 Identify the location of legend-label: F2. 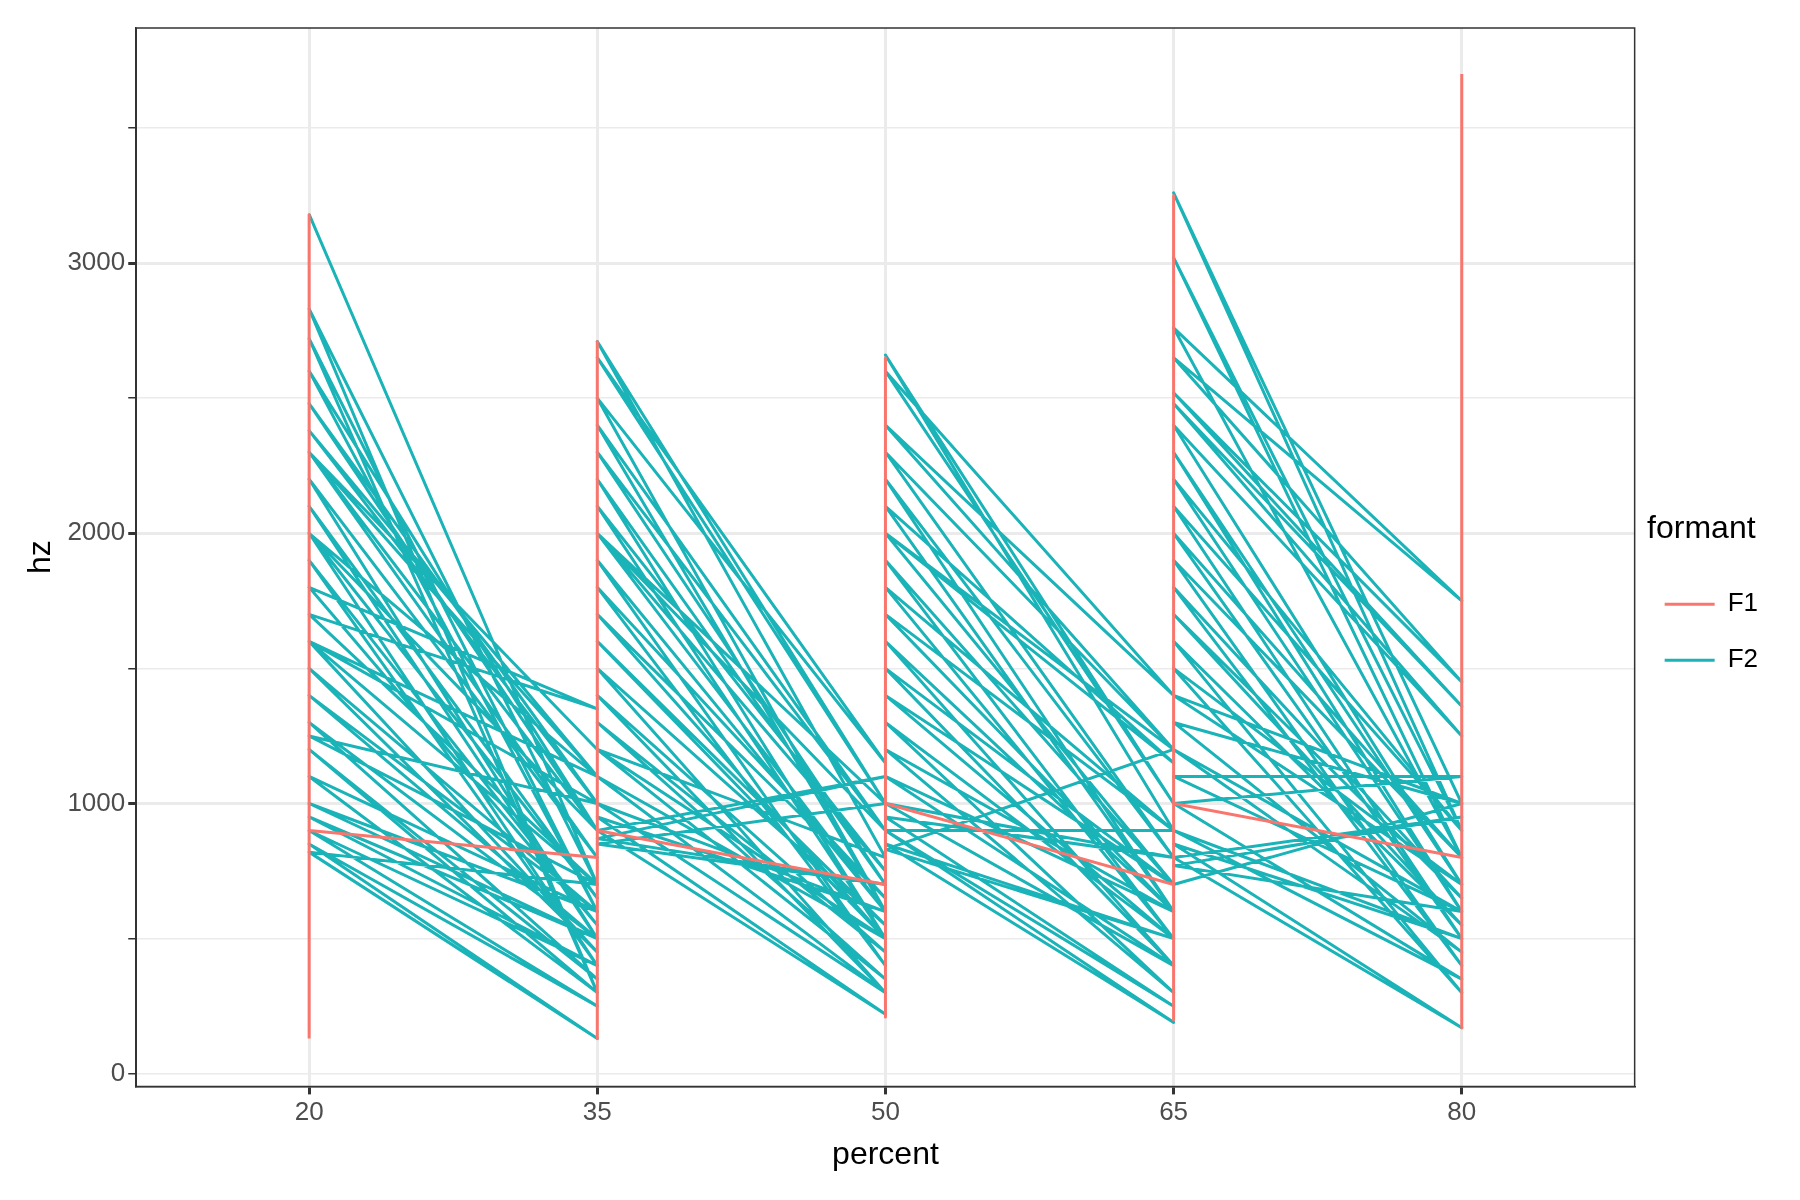
(1742, 658).